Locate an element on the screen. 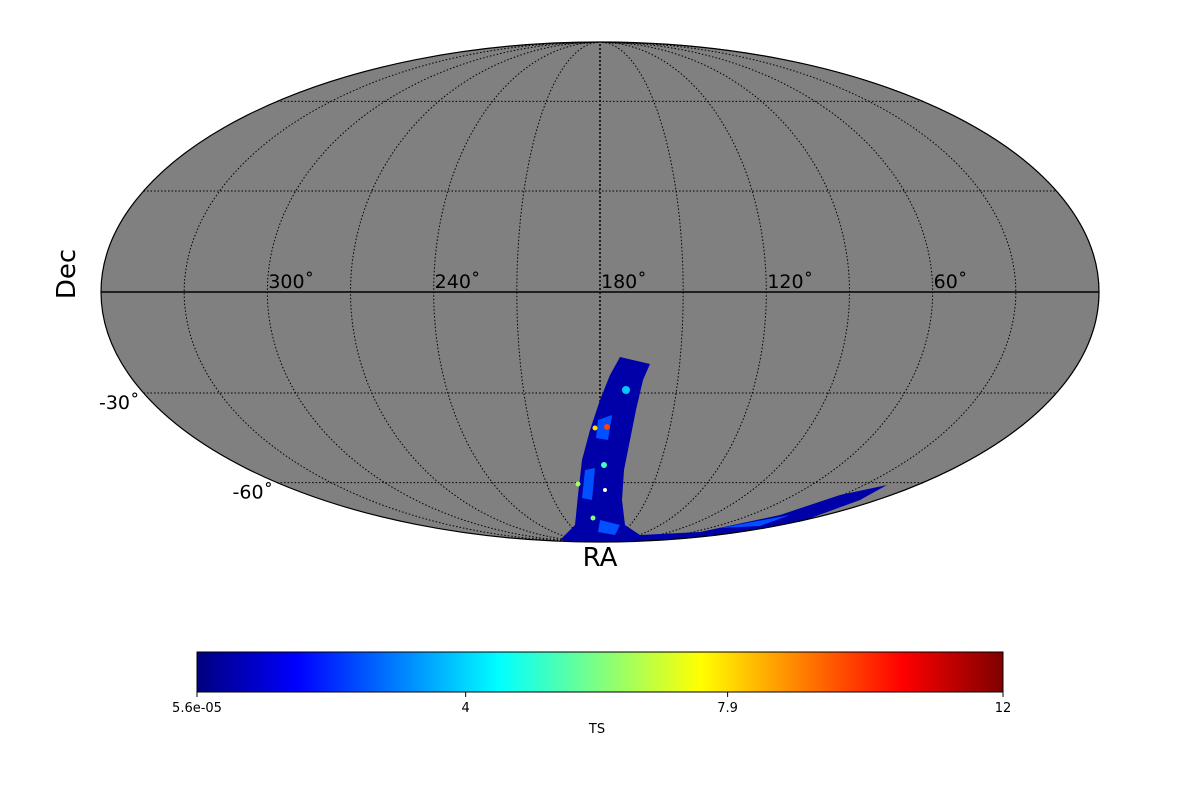  x-tick-label: 300˚ is located at coordinates (291, 282).